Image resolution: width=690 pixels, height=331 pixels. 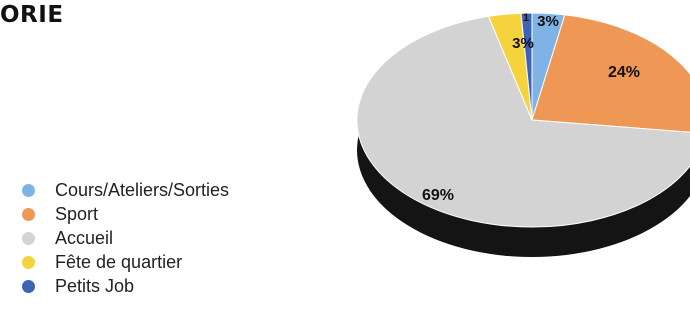 What do you see at coordinates (526, 18) in the screenshot?
I see `slice-data-label: 1` at bounding box center [526, 18].